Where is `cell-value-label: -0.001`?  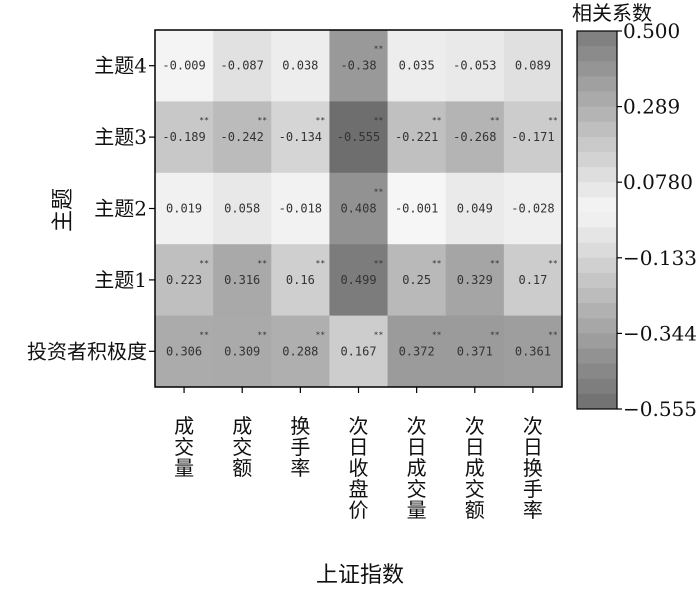 cell-value-label: -0.001 is located at coordinates (416, 209).